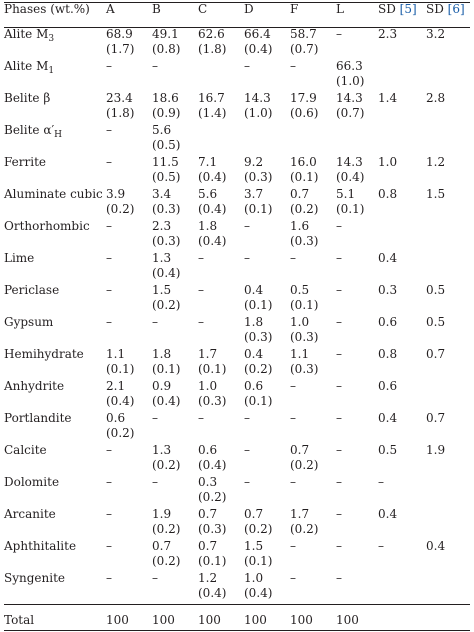 Image resolution: width=474 pixels, height=632 pixels. I want to click on value-cell-c: 62.6 (1.8), so click(221, 43).